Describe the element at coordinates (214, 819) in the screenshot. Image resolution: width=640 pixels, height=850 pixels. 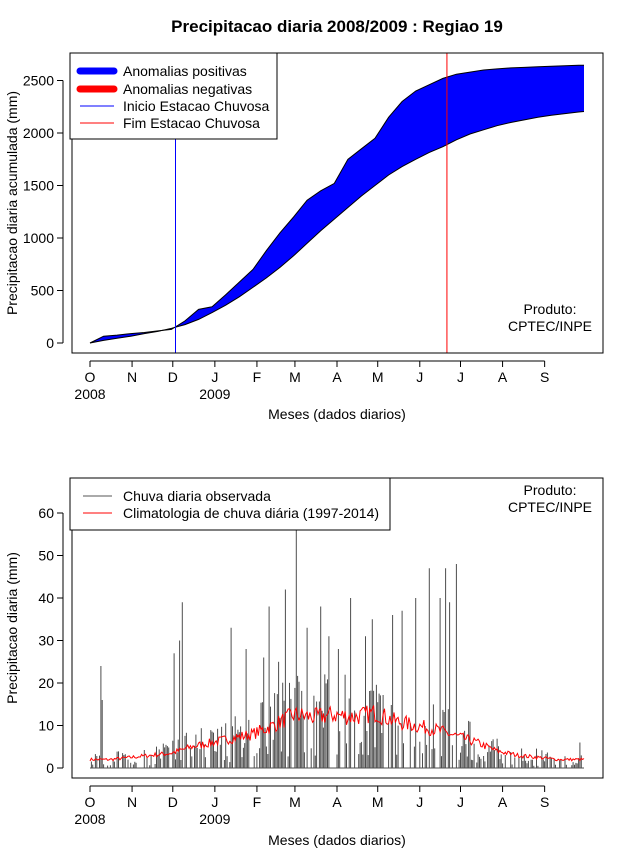
I see `bottom-year-label: 2009` at that location.